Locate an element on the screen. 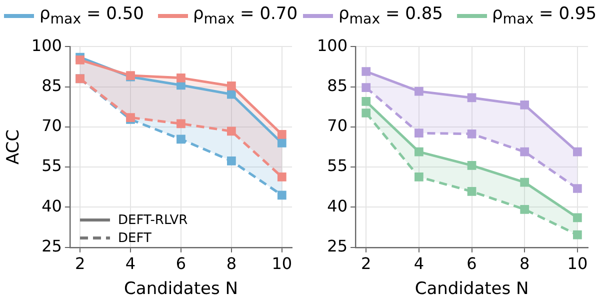 This screenshot has width=598, height=304. legend-label: ρ$_{max}$ = 0.70 is located at coordinates (245, 16).